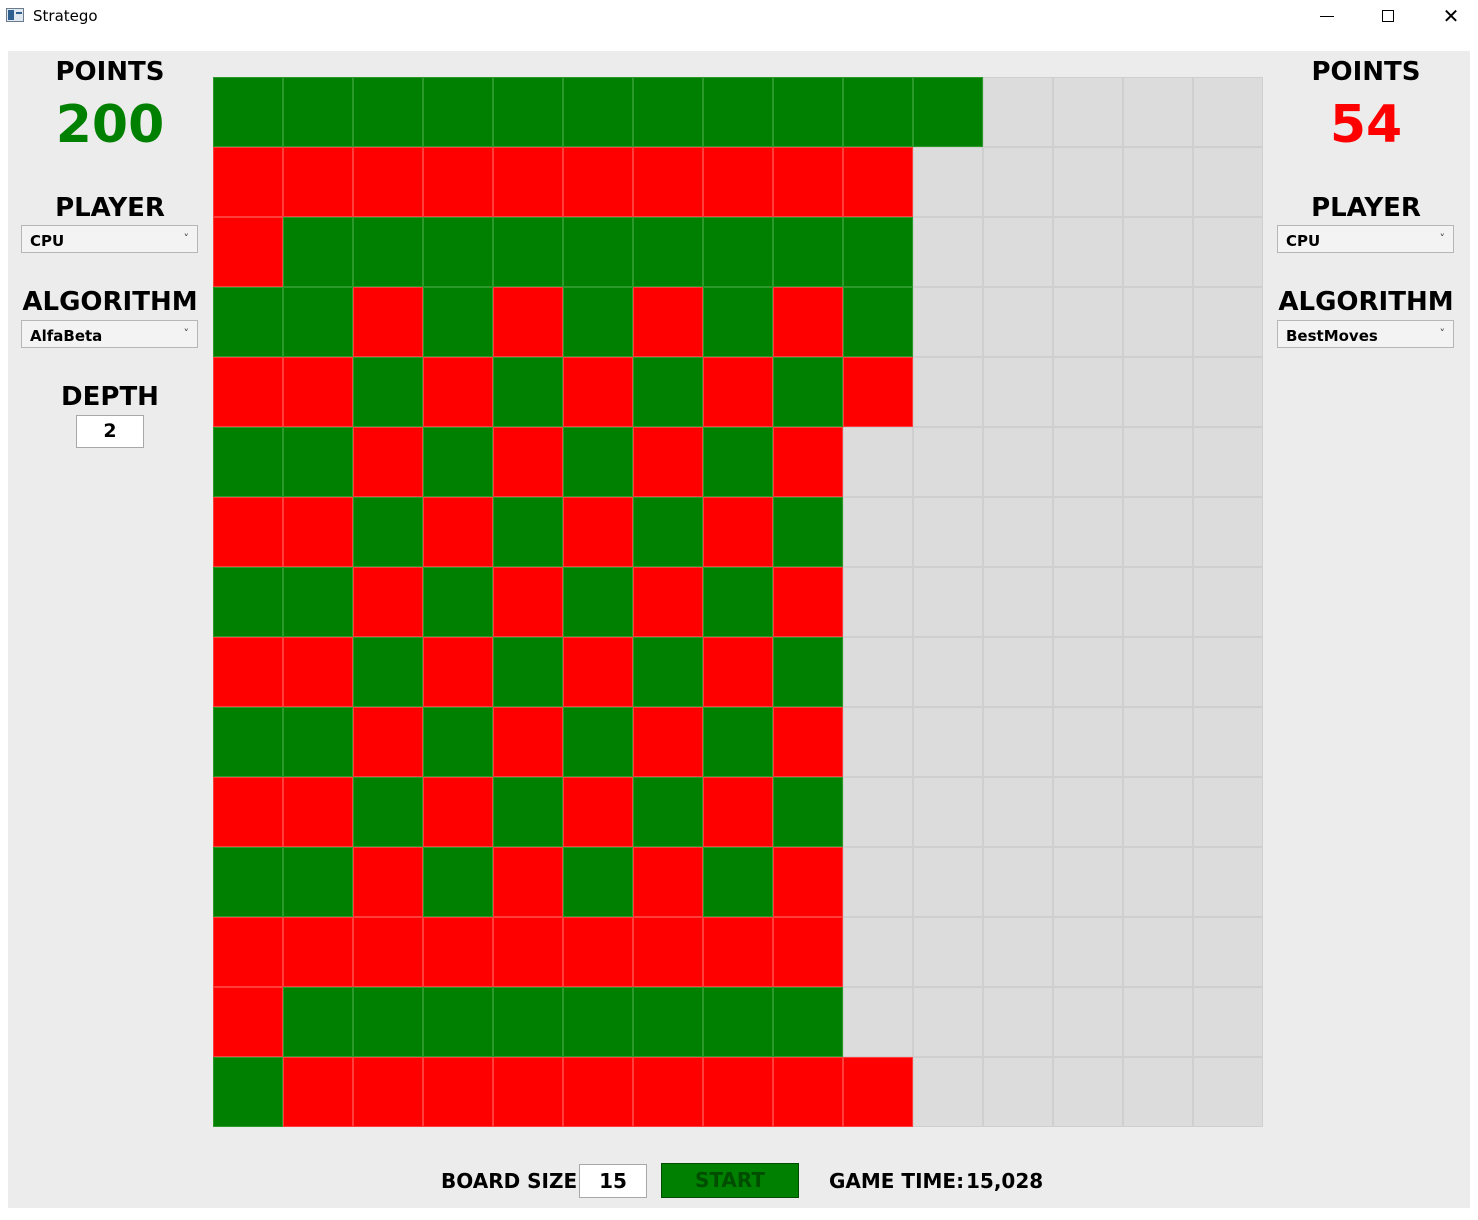 This screenshot has width=1478, height=1220. What do you see at coordinates (109, 334) in the screenshot?
I see `left-algorithm-select: AlfaBeta ˅` at bounding box center [109, 334].